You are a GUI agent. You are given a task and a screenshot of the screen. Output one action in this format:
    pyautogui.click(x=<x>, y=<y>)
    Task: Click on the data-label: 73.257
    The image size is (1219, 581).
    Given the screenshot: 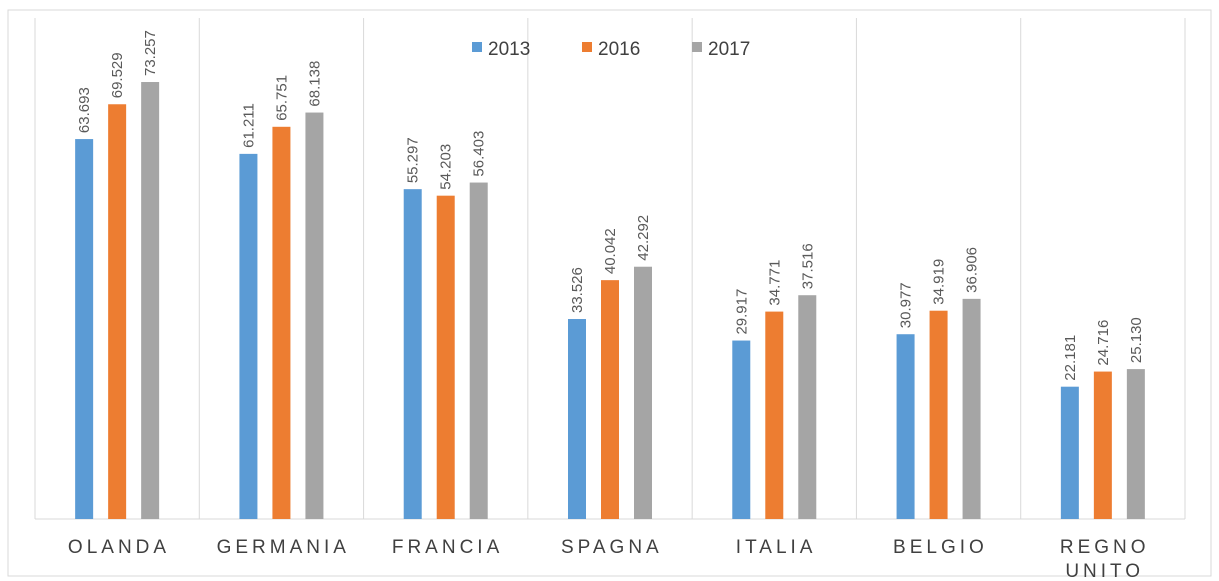 What is the action you would take?
    pyautogui.click(x=150, y=53)
    